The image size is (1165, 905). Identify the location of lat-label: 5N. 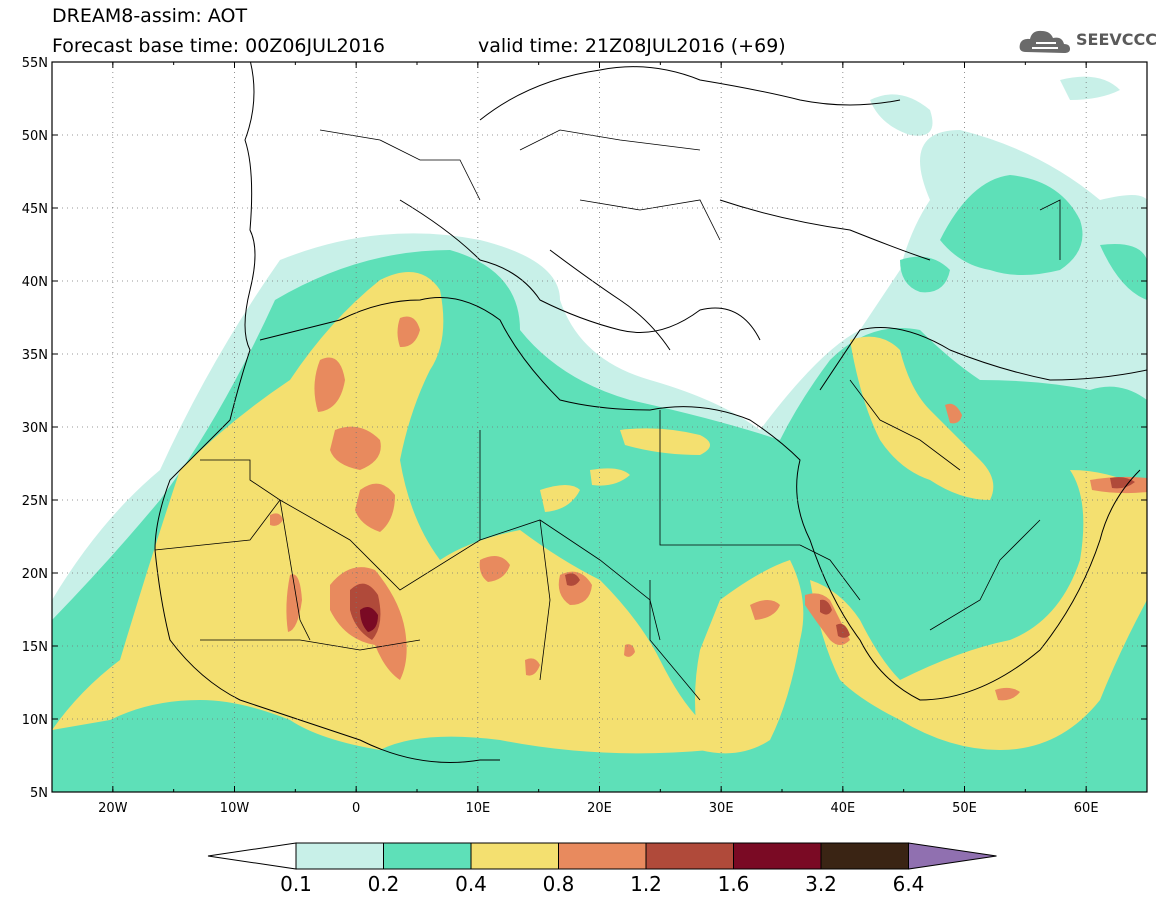
(39, 793).